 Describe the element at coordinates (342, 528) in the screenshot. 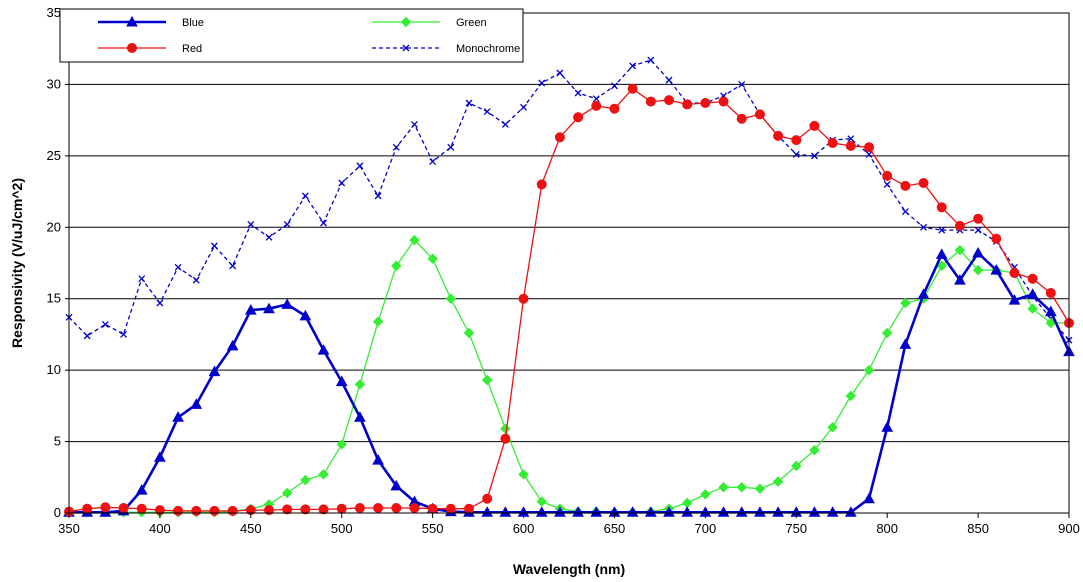

I see `x-tick-label: 500` at that location.